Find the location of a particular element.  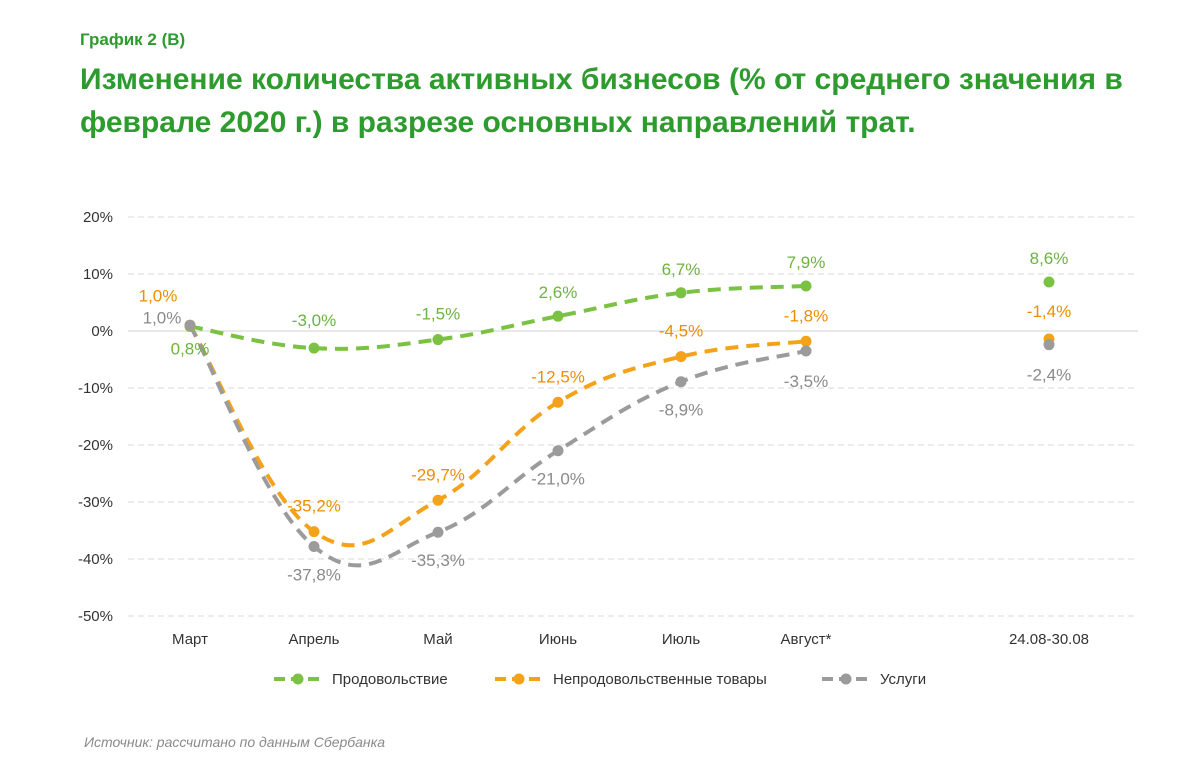

y-tick-label: 0% is located at coordinates (102, 331).